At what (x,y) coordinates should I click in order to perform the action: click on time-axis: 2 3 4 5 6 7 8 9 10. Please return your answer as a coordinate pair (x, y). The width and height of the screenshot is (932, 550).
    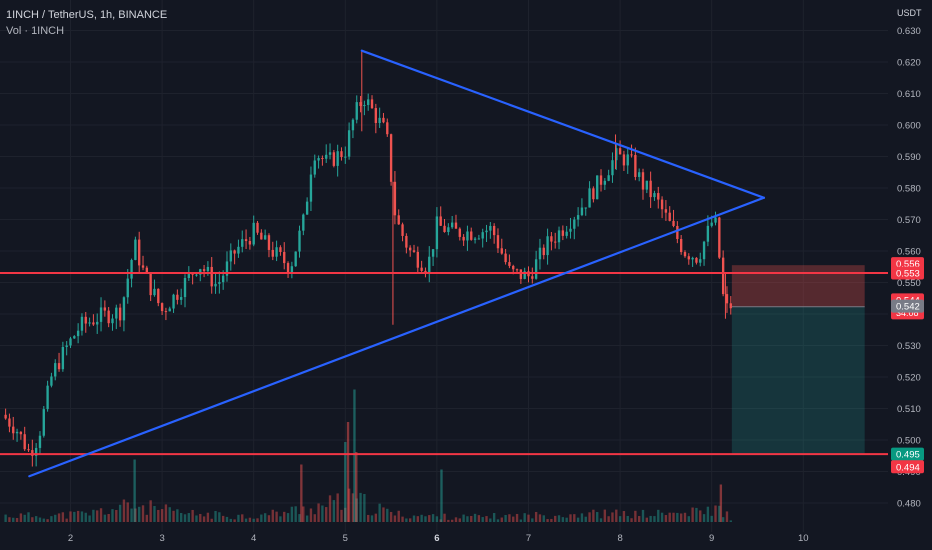
    Looking at the image, I should click on (444, 541).